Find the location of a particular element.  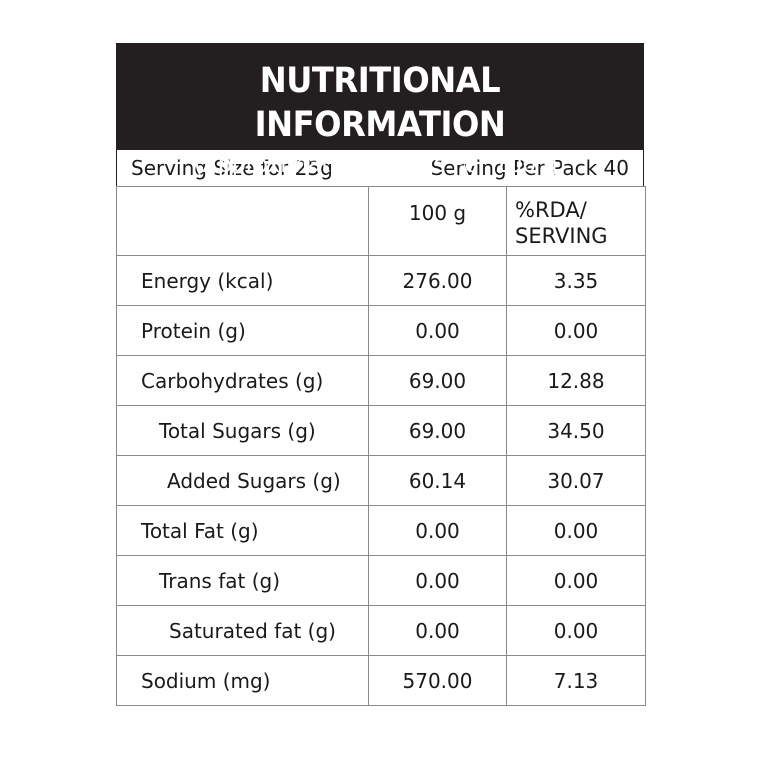

table-row: Trans fat (g) 0.00 0.00 is located at coordinates (381, 580).